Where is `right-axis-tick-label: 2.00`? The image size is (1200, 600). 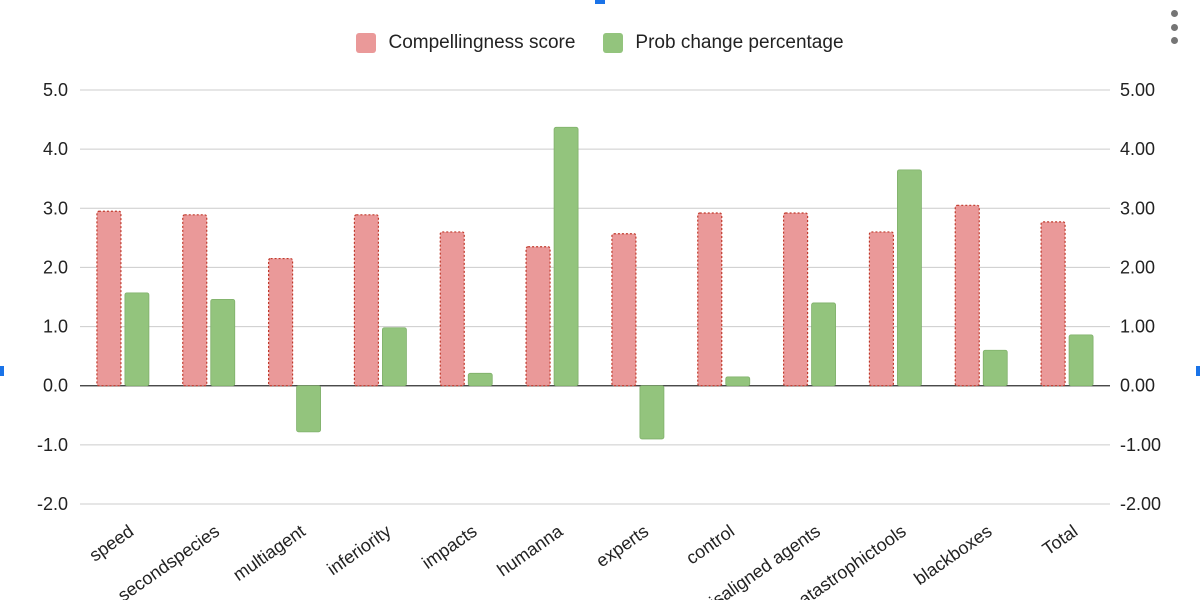 right-axis-tick-label: 2.00 is located at coordinates (1137, 267).